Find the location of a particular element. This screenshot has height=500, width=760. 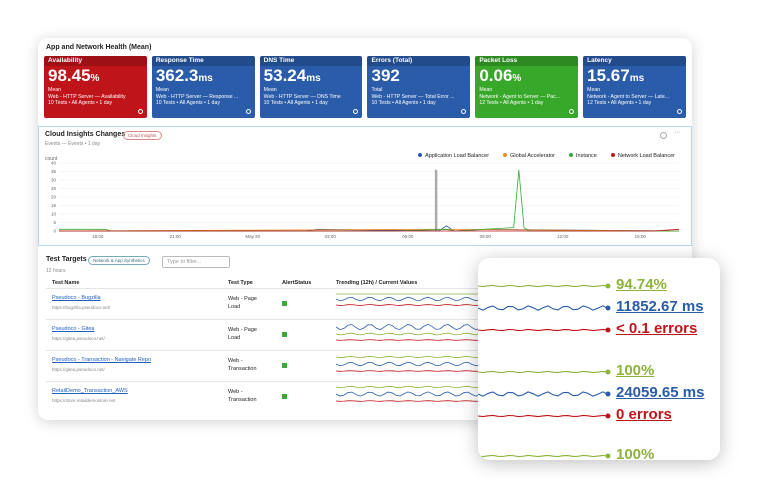

y-tick-label: 15 is located at coordinates (54, 205).